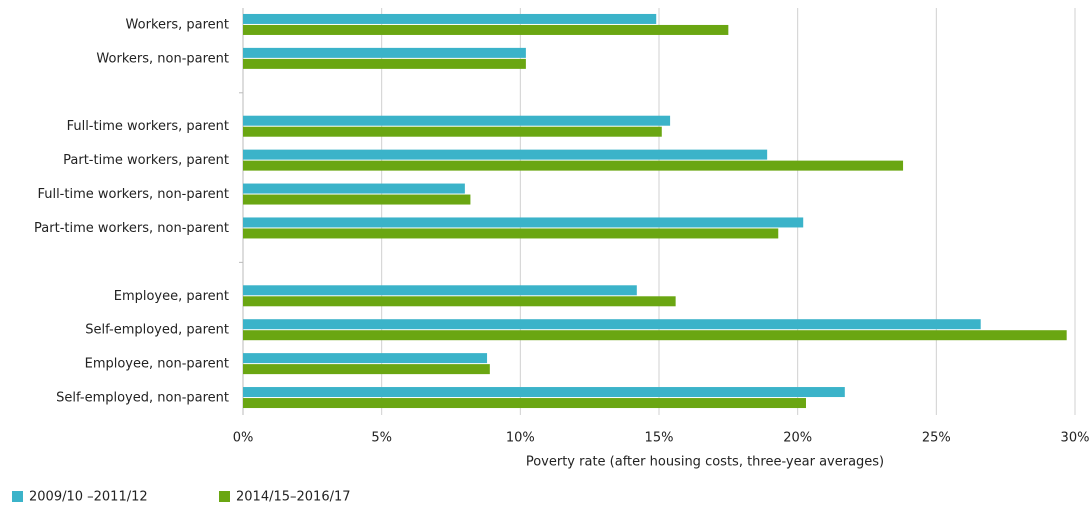 This screenshot has width=1090, height=511. Describe the element at coordinates (293, 497) in the screenshot. I see `legend-label: 2014/15–2016/17` at that location.